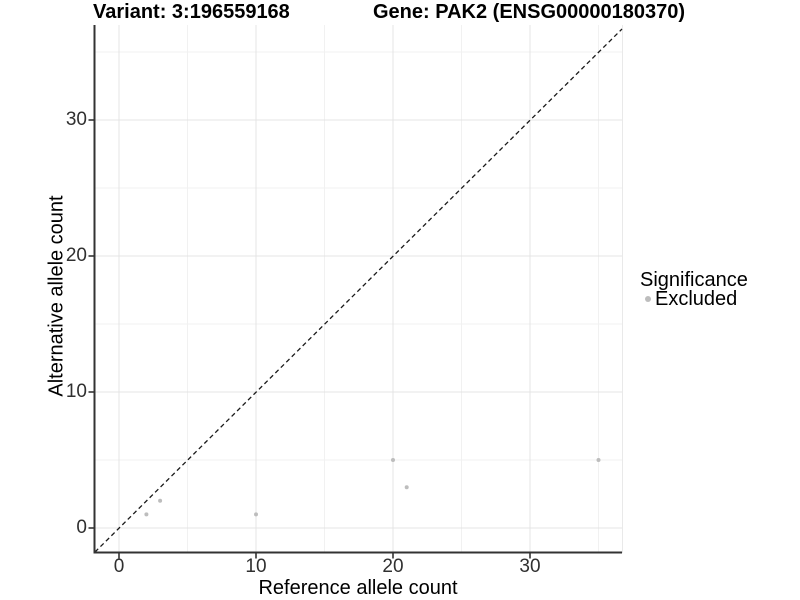 Image resolution: width=800 pixels, height=600 pixels. What do you see at coordinates (56, 296) in the screenshot?
I see `y-axis-title: Alternative allele count` at bounding box center [56, 296].